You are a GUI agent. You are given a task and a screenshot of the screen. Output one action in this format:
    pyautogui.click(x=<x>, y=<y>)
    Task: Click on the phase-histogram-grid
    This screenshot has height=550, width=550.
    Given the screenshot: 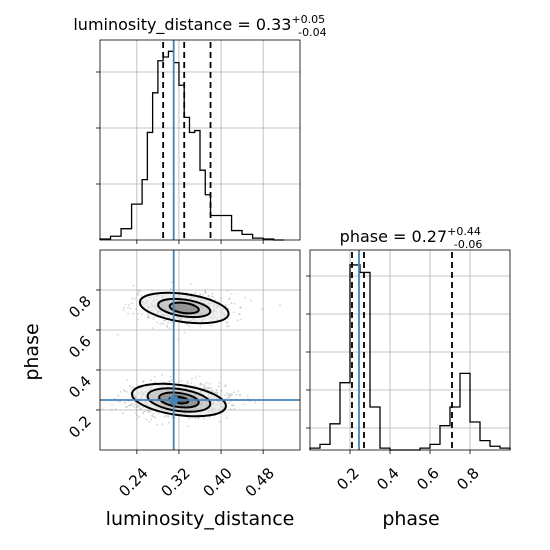 What is the action you would take?
    pyautogui.click(x=410, y=350)
    